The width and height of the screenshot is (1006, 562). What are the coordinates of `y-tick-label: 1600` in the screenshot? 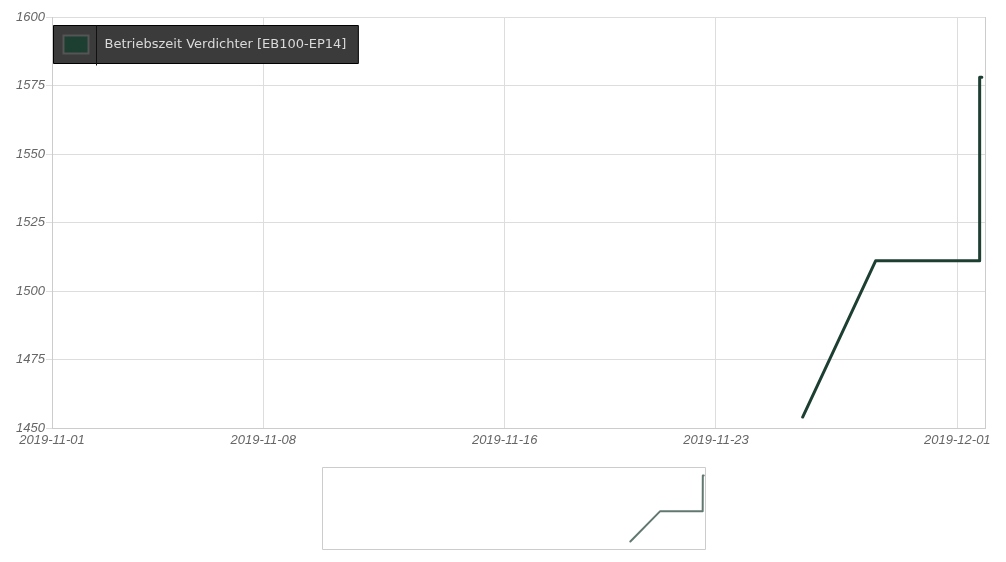 It's located at (31, 16).